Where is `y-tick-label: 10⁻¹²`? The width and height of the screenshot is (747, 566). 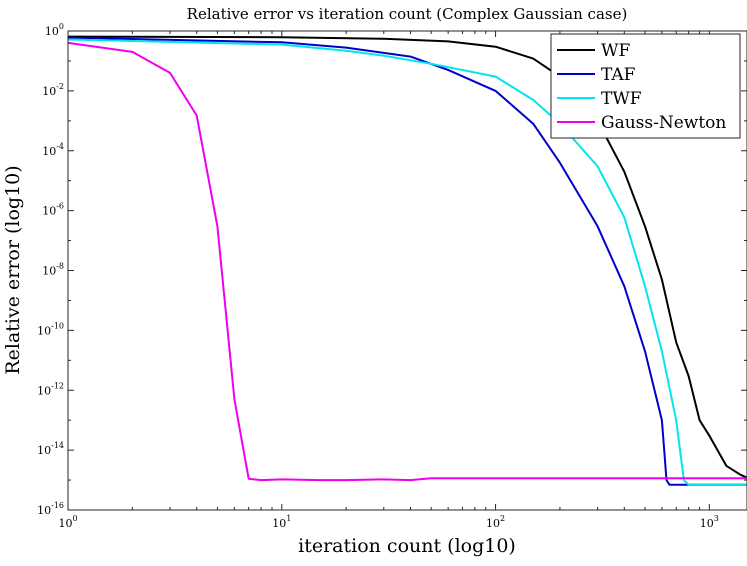 y-tick-label: 10⁻¹² is located at coordinates (50, 389).